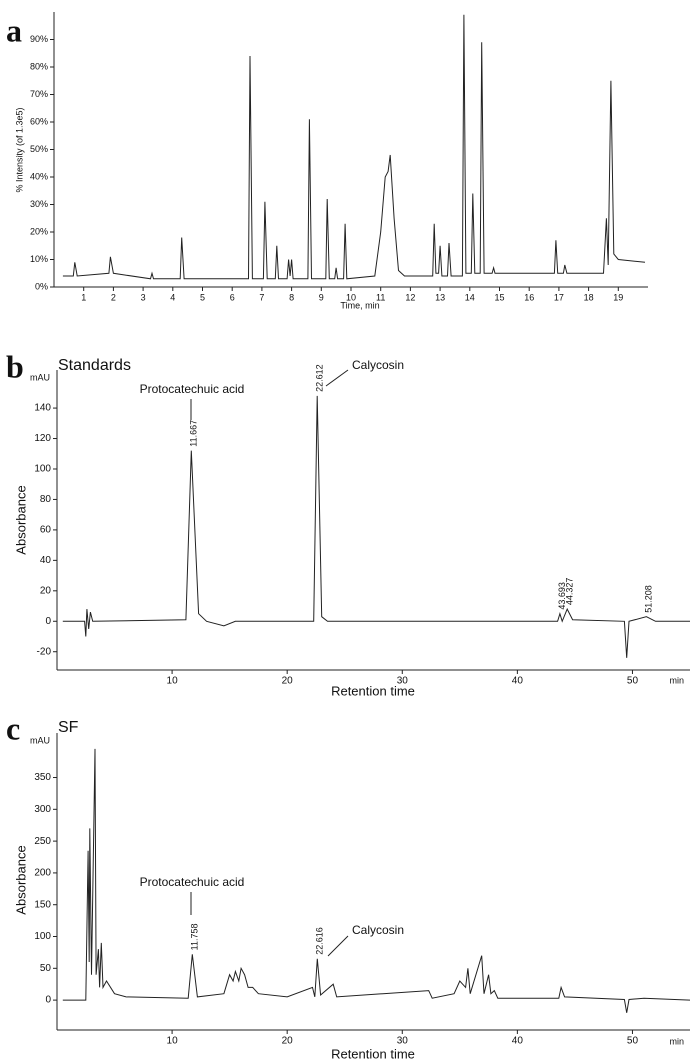  What do you see at coordinates (499, 297) in the screenshot?
I see `x-tick-label: 15` at bounding box center [499, 297].